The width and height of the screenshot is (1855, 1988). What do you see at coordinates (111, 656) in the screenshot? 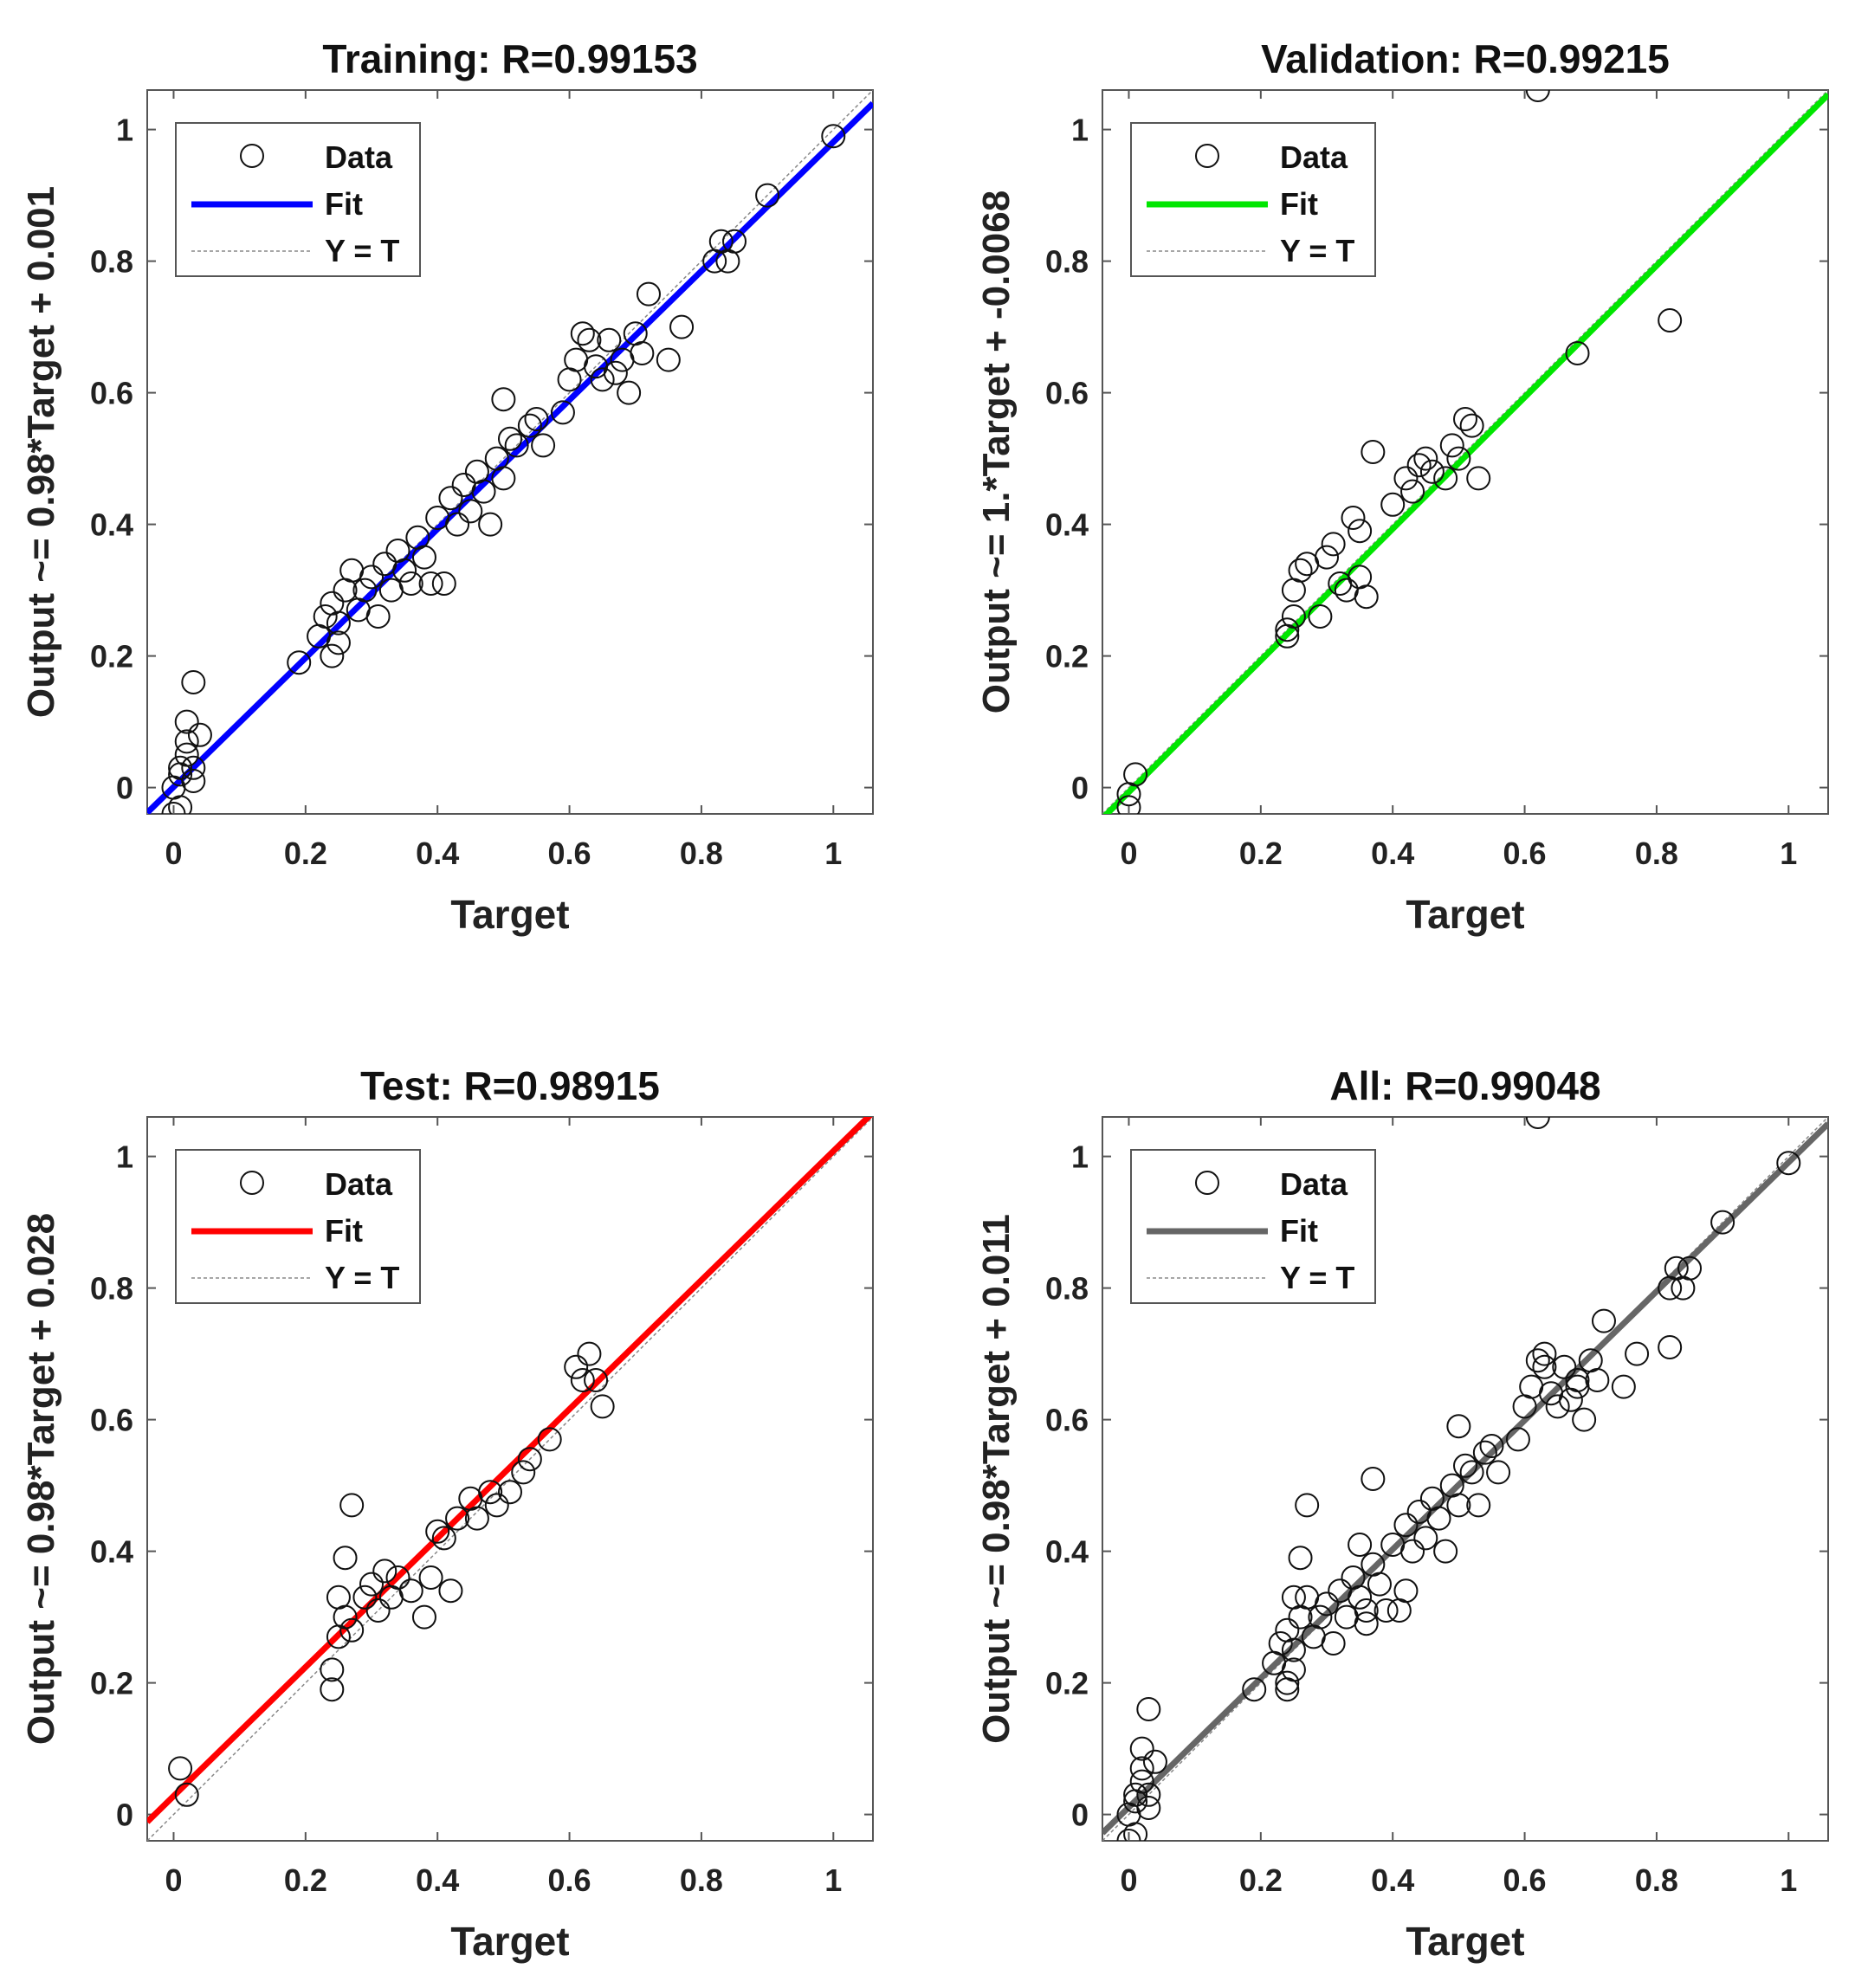
I see `y-tick-label: 0.2` at bounding box center [111, 656].